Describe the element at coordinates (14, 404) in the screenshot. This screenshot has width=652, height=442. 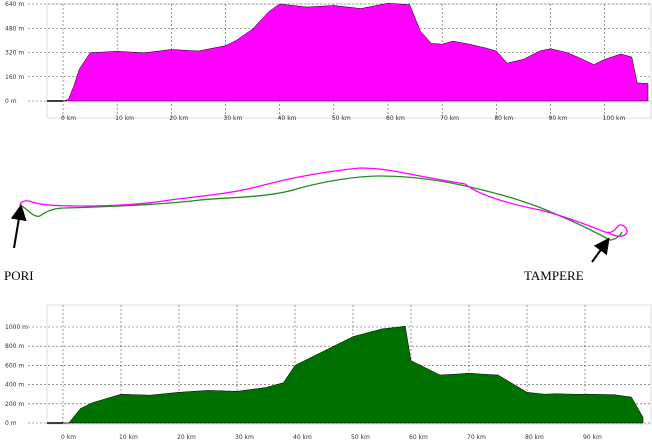
I see `y-tick-label: 200 m` at that location.